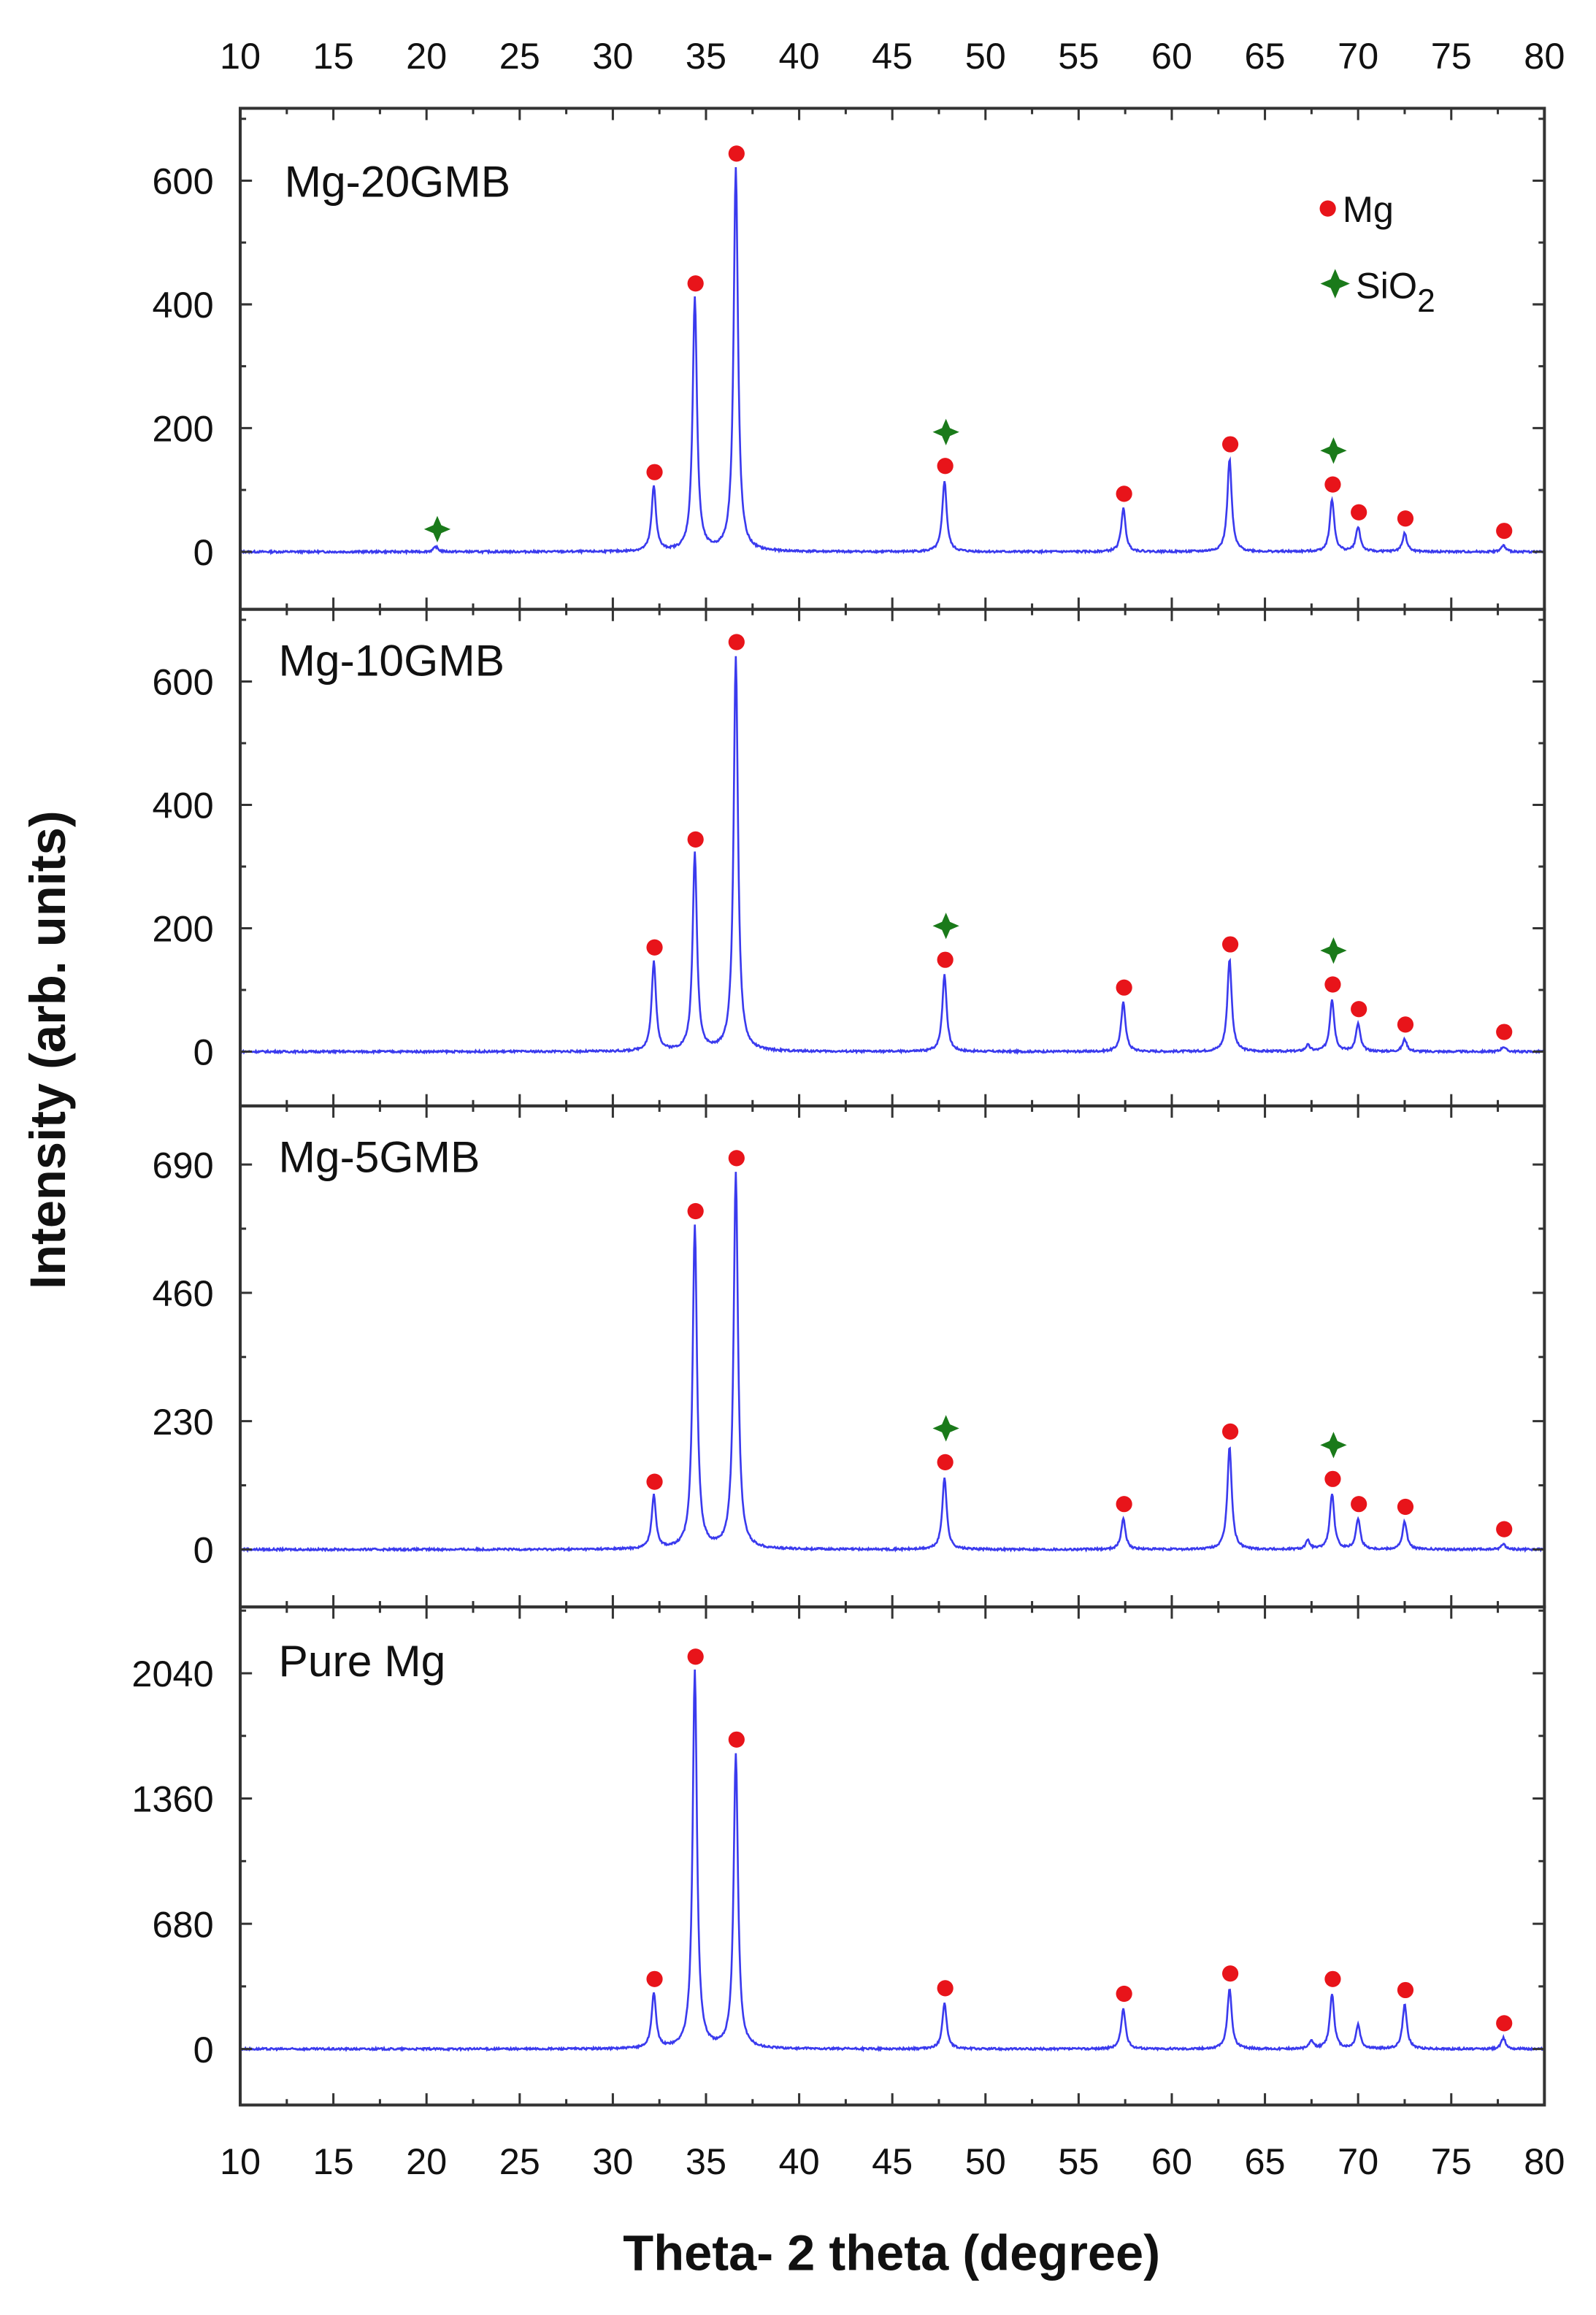 This screenshot has height=2315, width=1596. I want to click on y-tick-label: 1360, so click(172, 1799).